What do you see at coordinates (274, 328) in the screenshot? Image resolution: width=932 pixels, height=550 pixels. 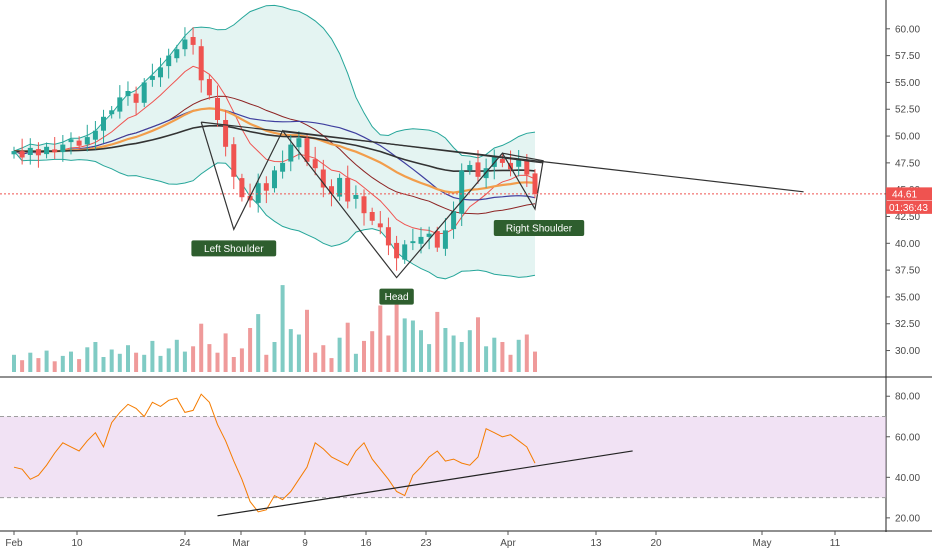 I see `volume-bars` at bounding box center [274, 328].